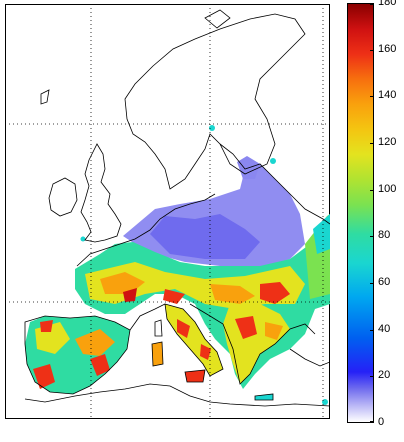 This screenshot has height=442, width=404. What do you see at coordinates (360, 213) in the screenshot?
I see `colorbar` at bounding box center [360, 213].